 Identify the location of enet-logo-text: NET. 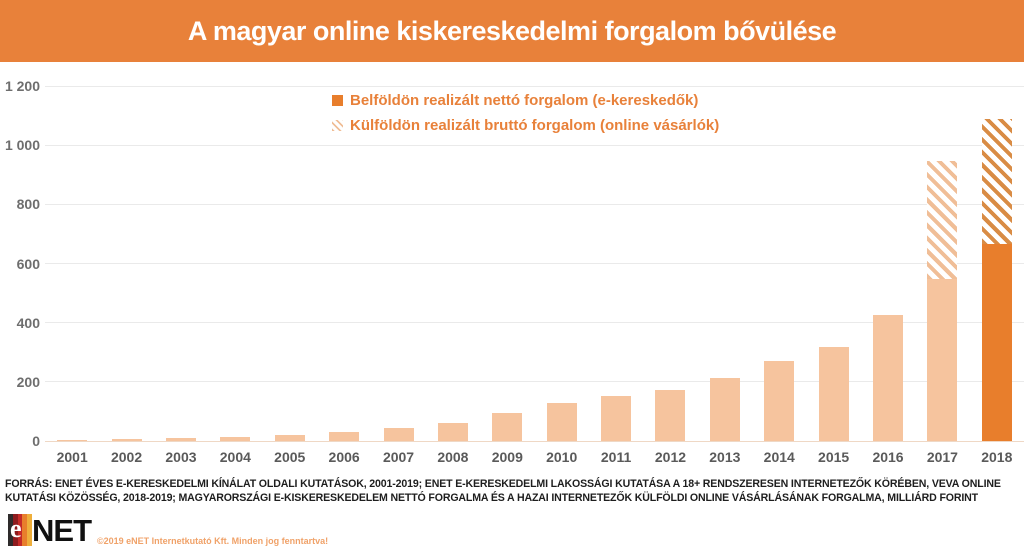
(62, 530).